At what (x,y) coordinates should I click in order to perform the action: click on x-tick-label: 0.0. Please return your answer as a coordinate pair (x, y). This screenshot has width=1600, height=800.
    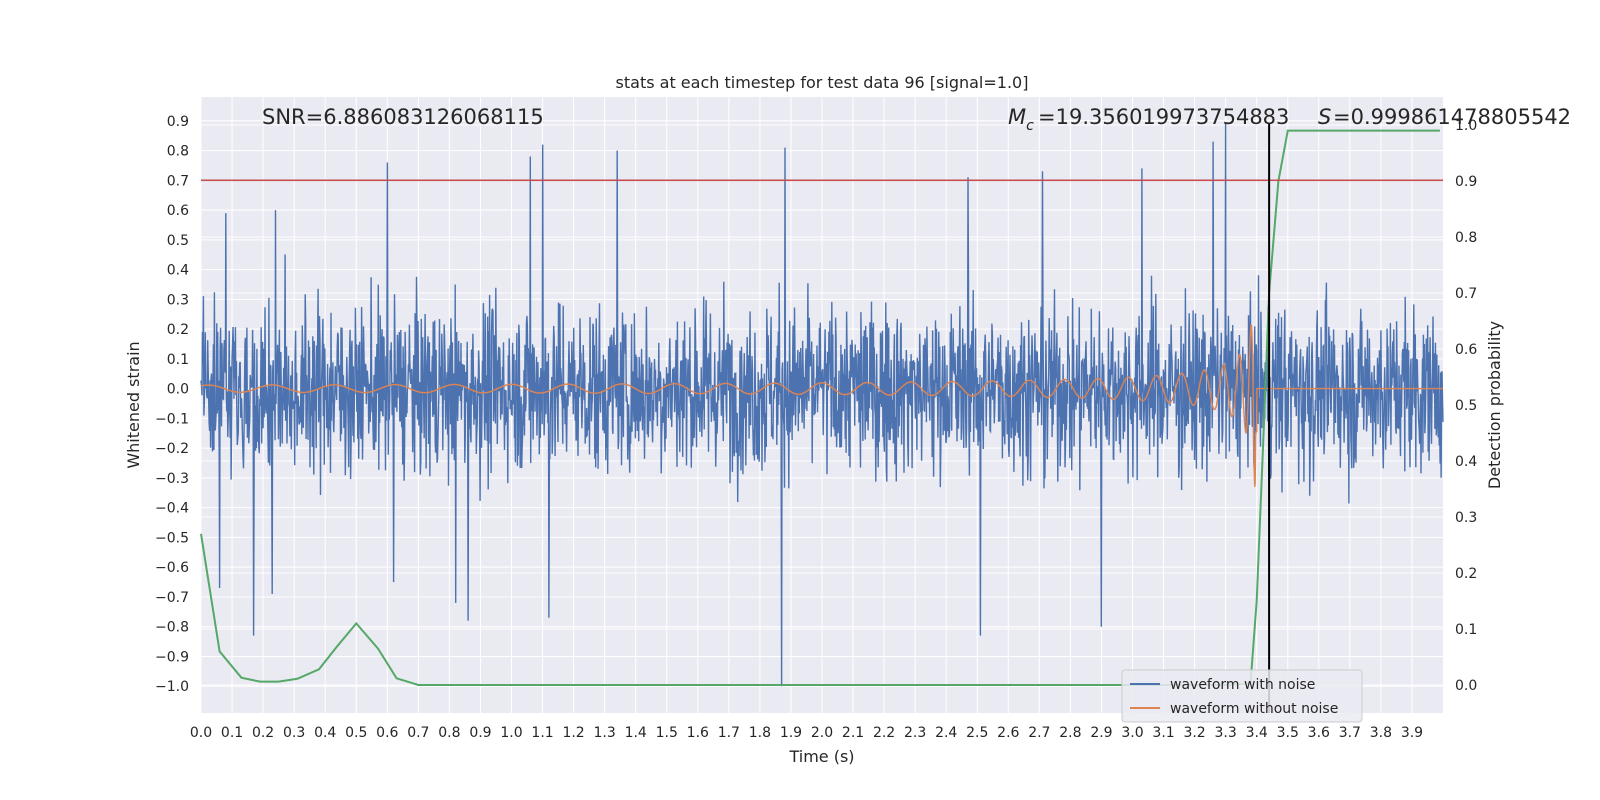
    Looking at the image, I should click on (201, 733).